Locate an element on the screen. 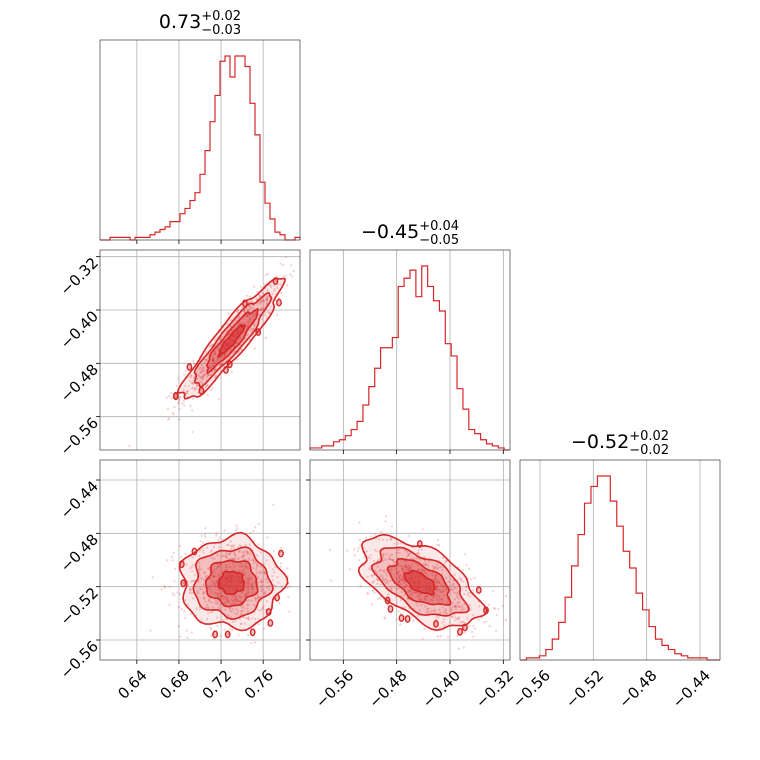 This screenshot has width=760, height=760. hist-panel-1-title-minus: −0.03 is located at coordinates (221, 30).